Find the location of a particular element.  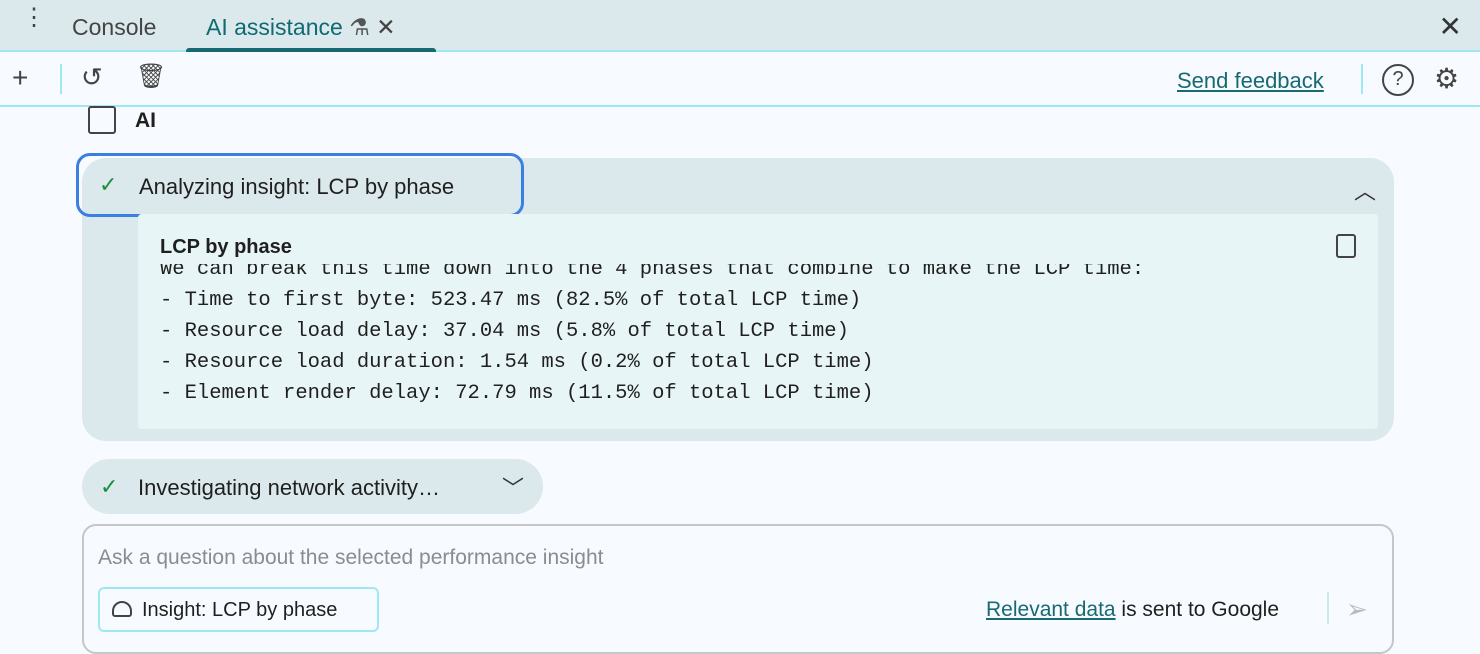

send-icon: ➢ is located at coordinates (1357, 609).